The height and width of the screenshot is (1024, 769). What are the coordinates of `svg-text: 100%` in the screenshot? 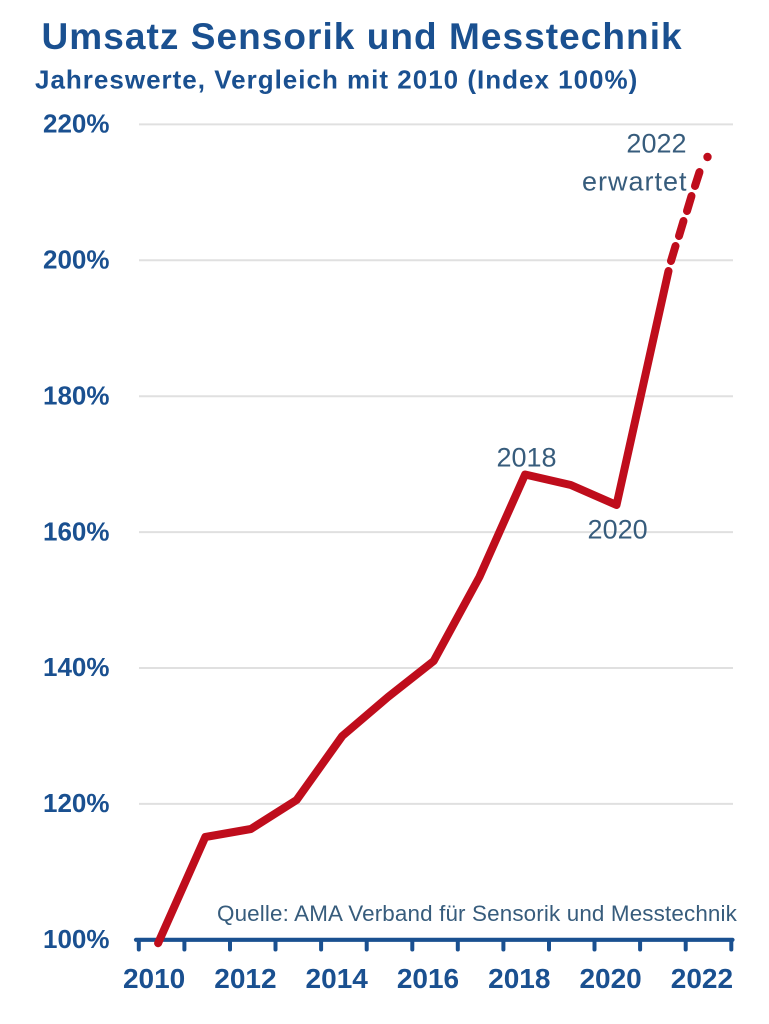 It's located at (76, 939).